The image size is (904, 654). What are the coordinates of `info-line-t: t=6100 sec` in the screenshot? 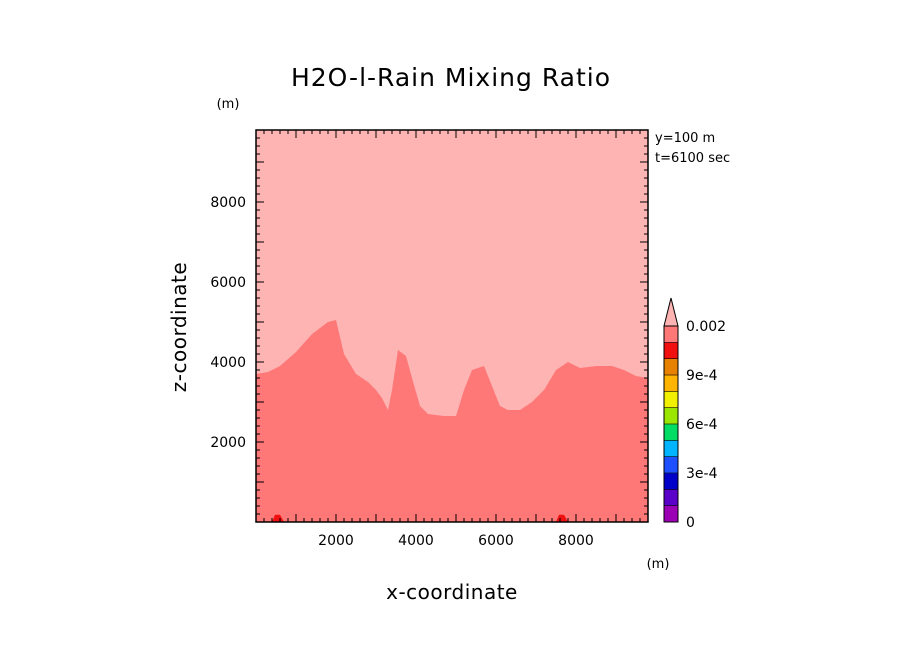 It's located at (692, 158).